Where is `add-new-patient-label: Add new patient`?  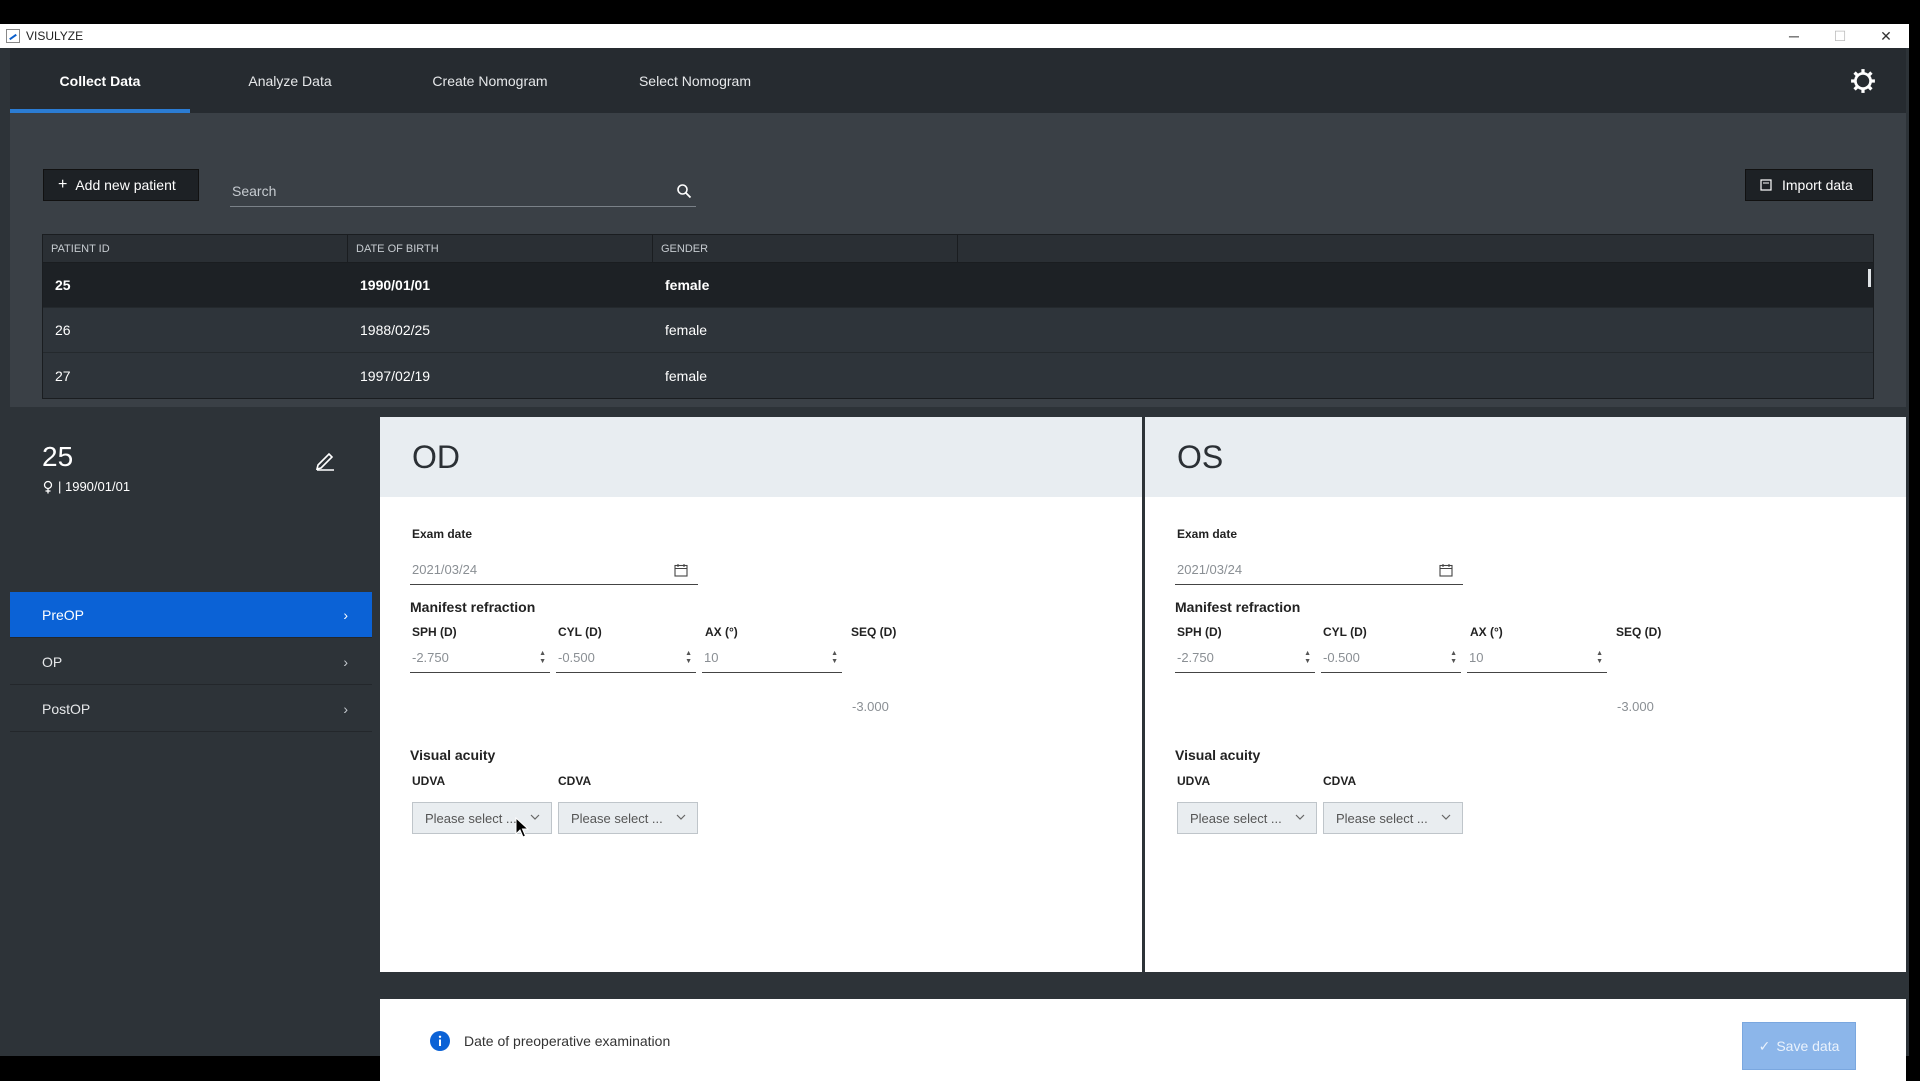 add-new-patient-label: Add new patient is located at coordinates (125, 185).